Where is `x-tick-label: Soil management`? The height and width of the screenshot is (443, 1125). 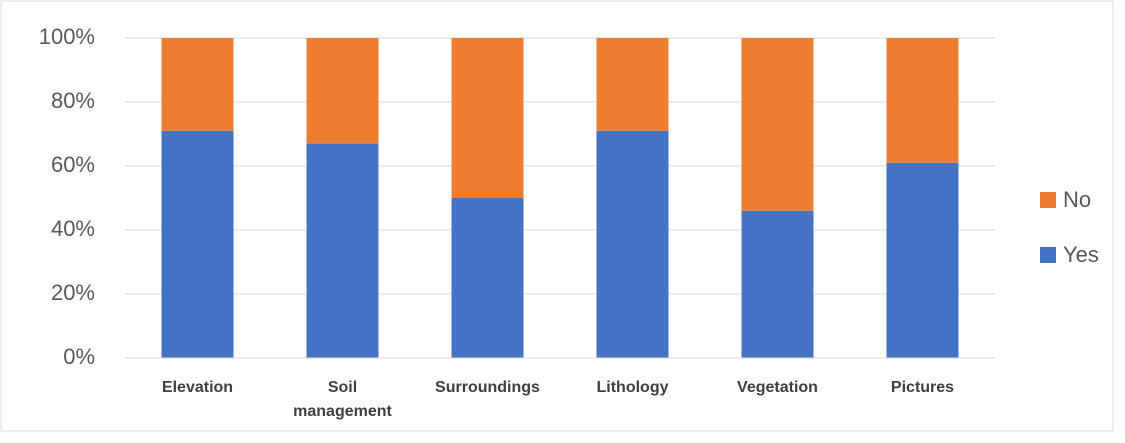 x-tick-label: Soil management is located at coordinates (342, 399).